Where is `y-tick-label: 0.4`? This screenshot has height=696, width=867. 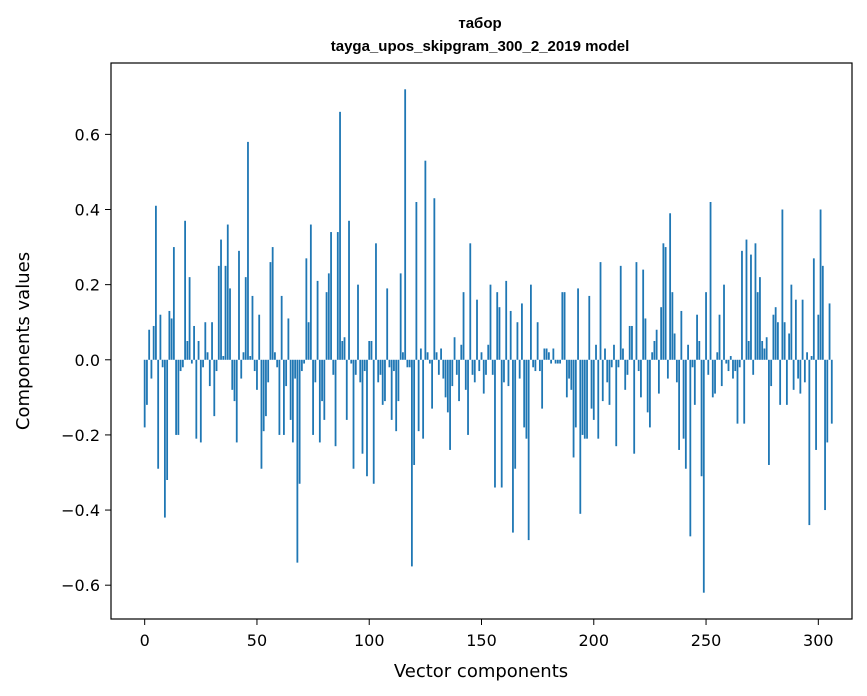
y-tick-label: 0.4 is located at coordinates (87, 210).